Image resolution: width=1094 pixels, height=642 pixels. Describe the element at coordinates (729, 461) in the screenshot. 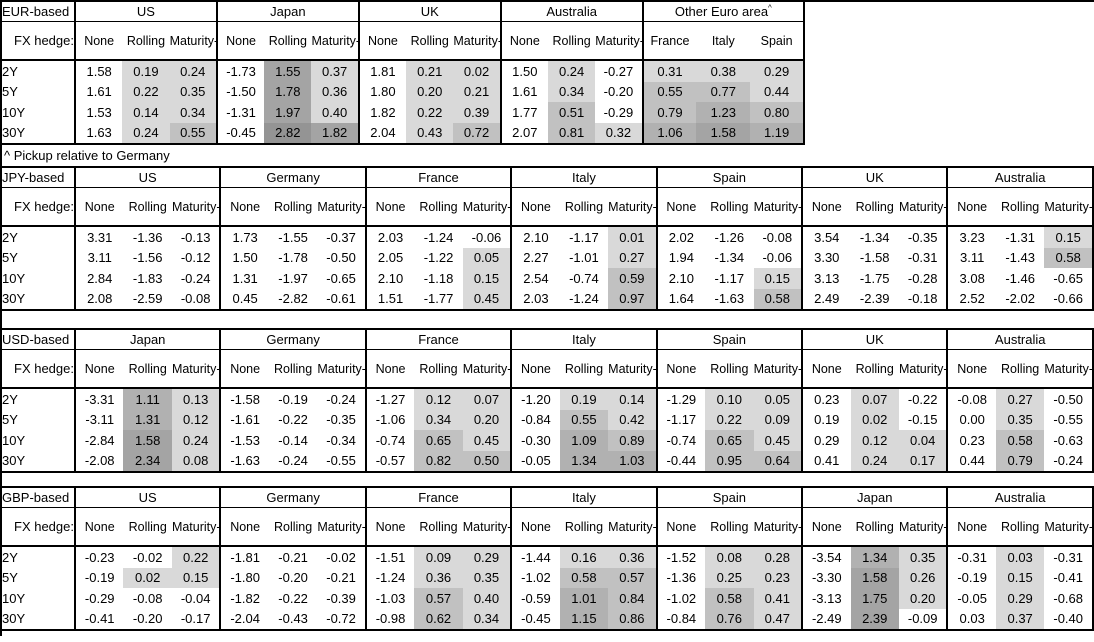

I see `value-cell: 0.95` at that location.